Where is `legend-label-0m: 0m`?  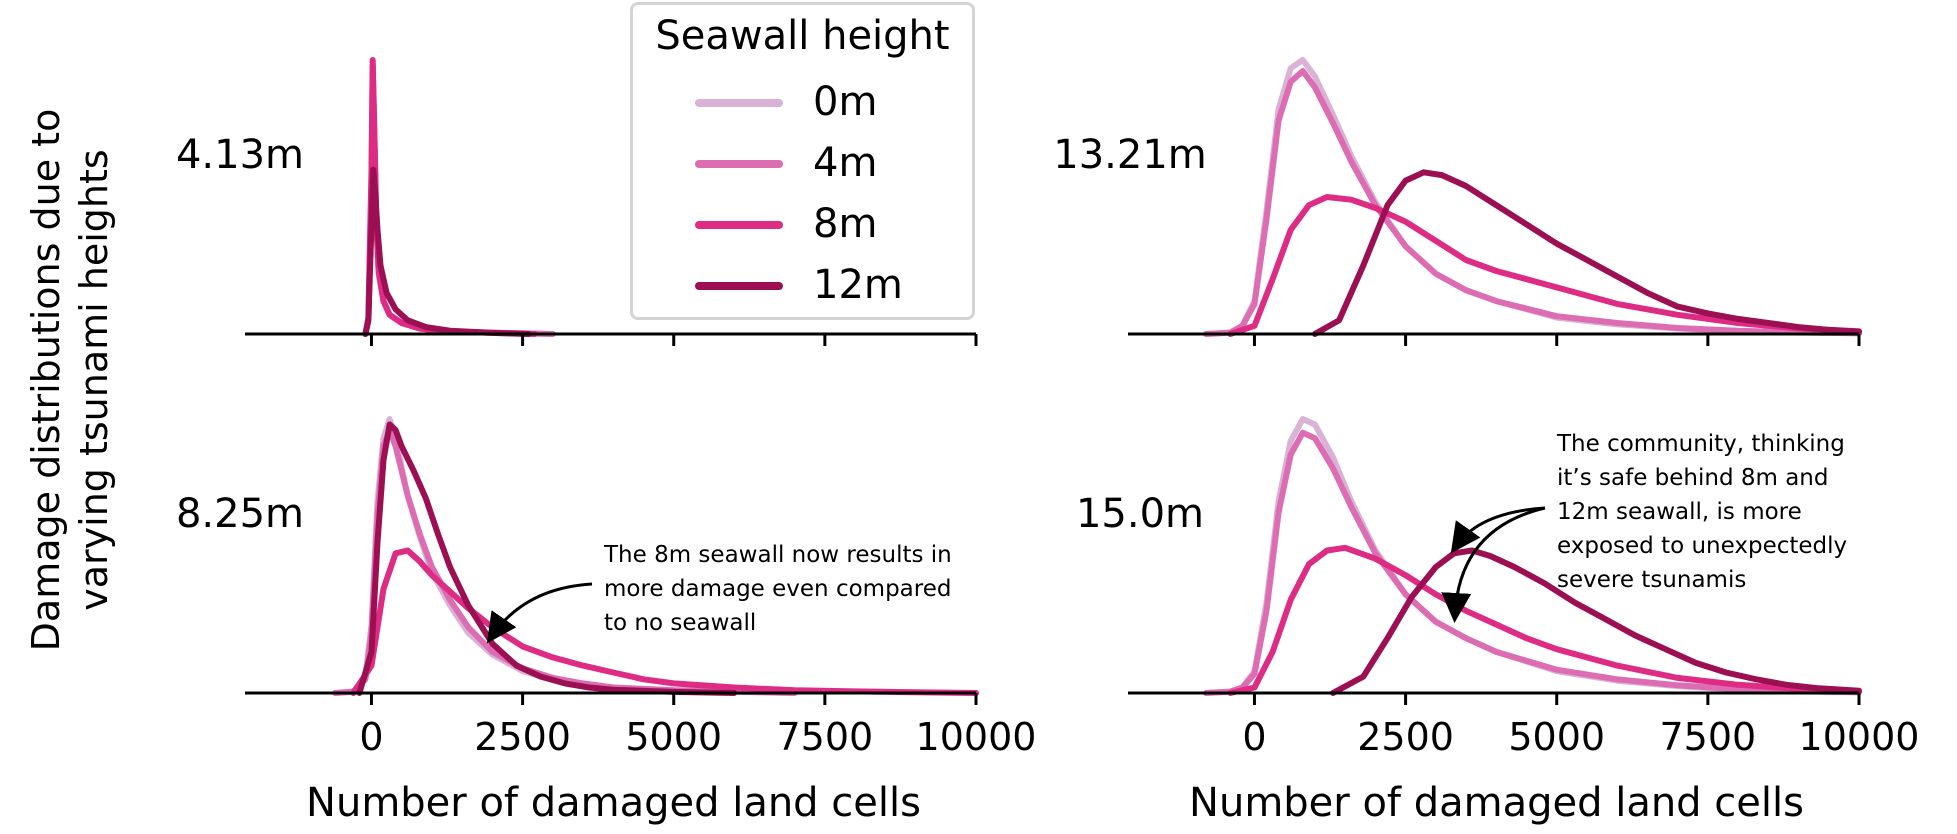
legend-label-0m: 0m is located at coordinates (845, 102).